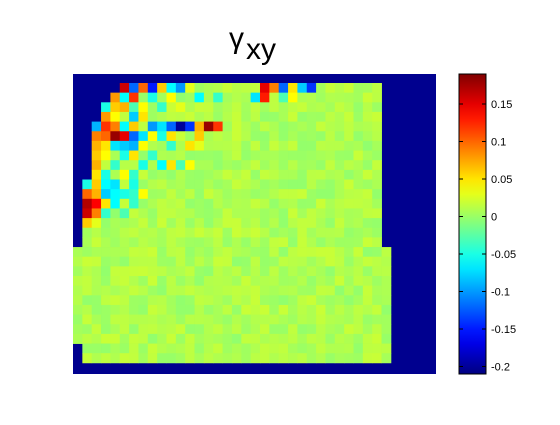 Image resolution: width=560 pixels, height=425 pixels. What do you see at coordinates (501, 105) in the screenshot?
I see `colorbar-tick-label: 0.15` at bounding box center [501, 105].